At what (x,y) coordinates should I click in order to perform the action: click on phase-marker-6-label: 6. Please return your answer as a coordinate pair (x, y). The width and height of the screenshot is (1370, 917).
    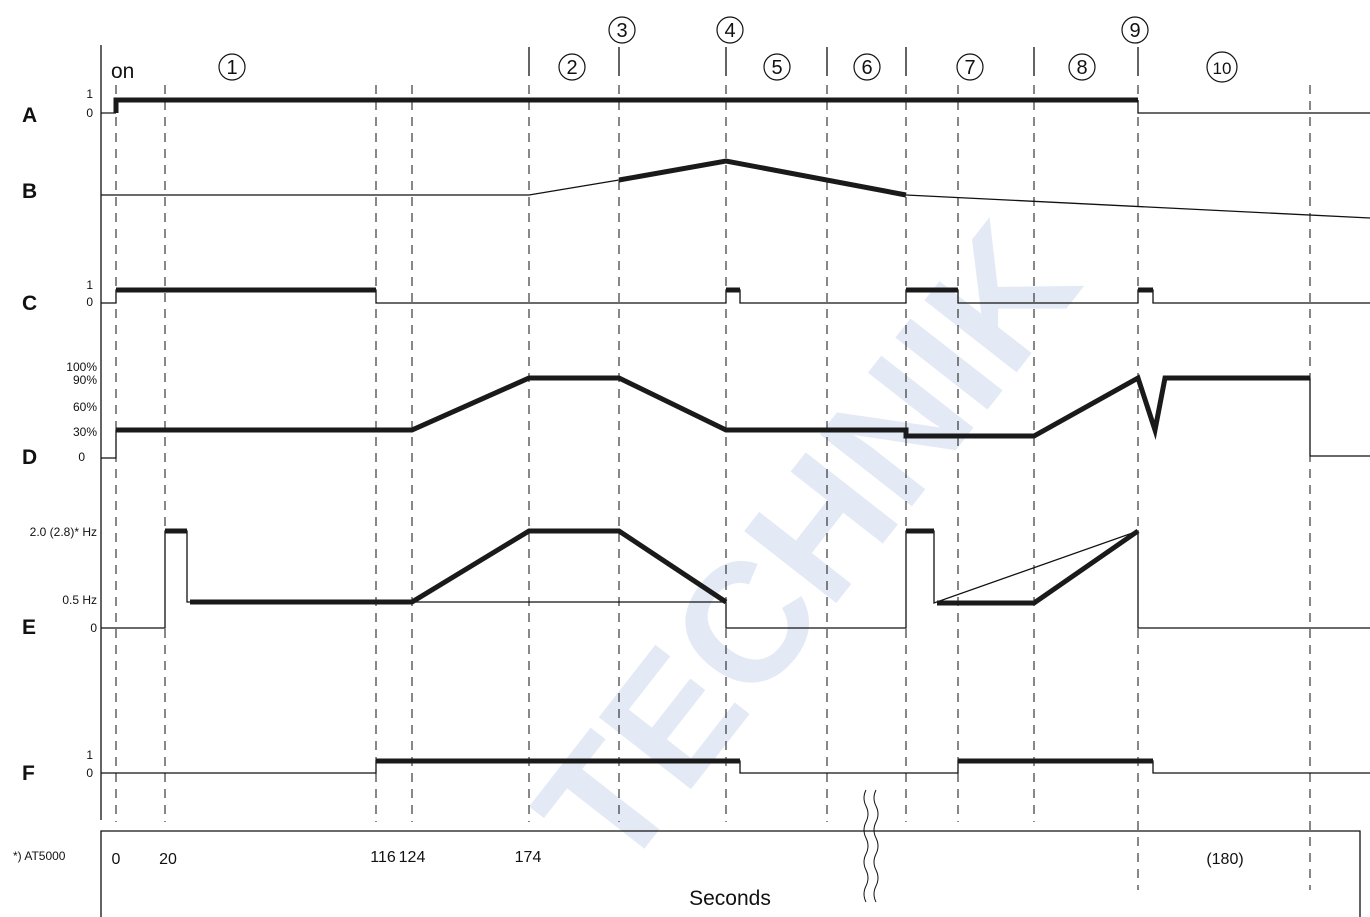
    Looking at the image, I should click on (866, 68).